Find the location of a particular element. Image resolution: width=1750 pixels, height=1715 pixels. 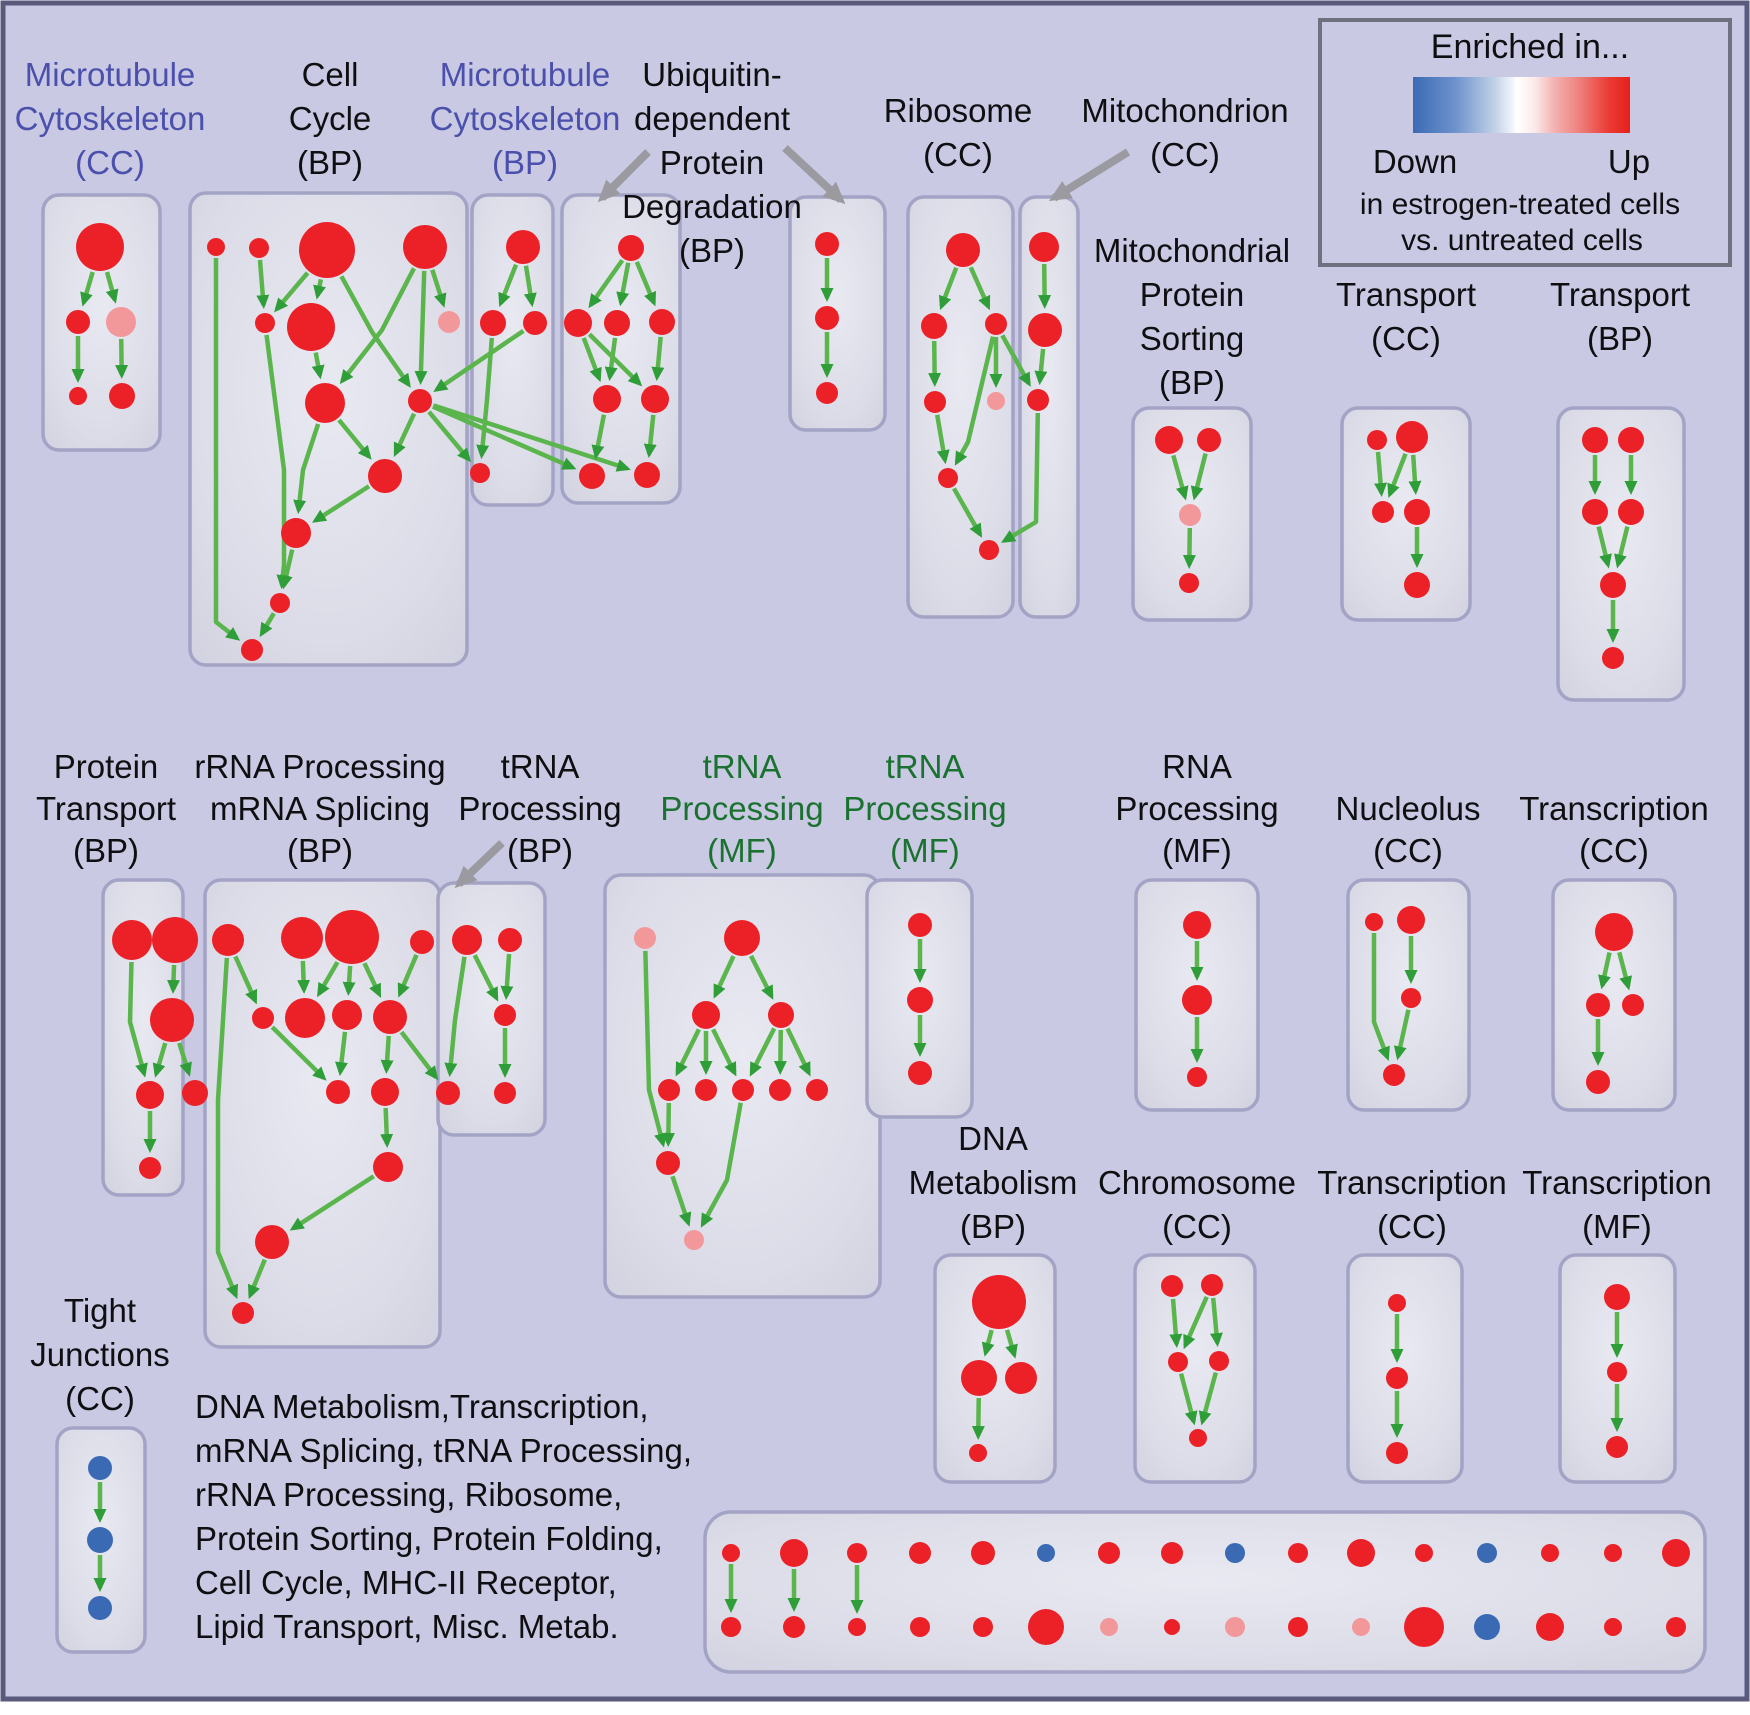

edge-rrna.q-to-rrna.r is located at coordinates (332, 1202).